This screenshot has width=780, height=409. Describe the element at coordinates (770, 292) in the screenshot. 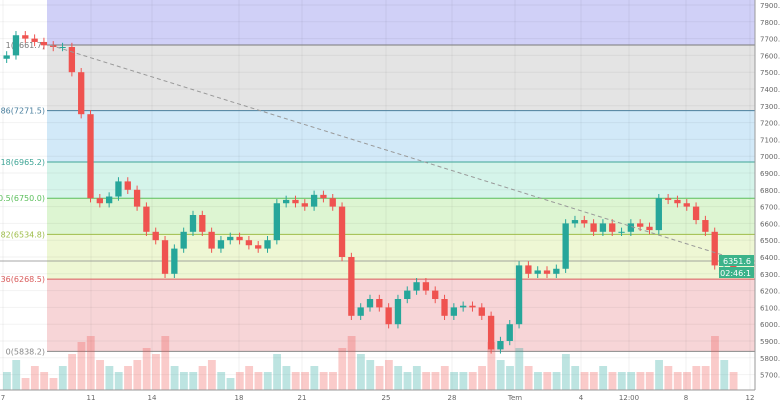

I see `y-tick-label: 6200.0` at that location.